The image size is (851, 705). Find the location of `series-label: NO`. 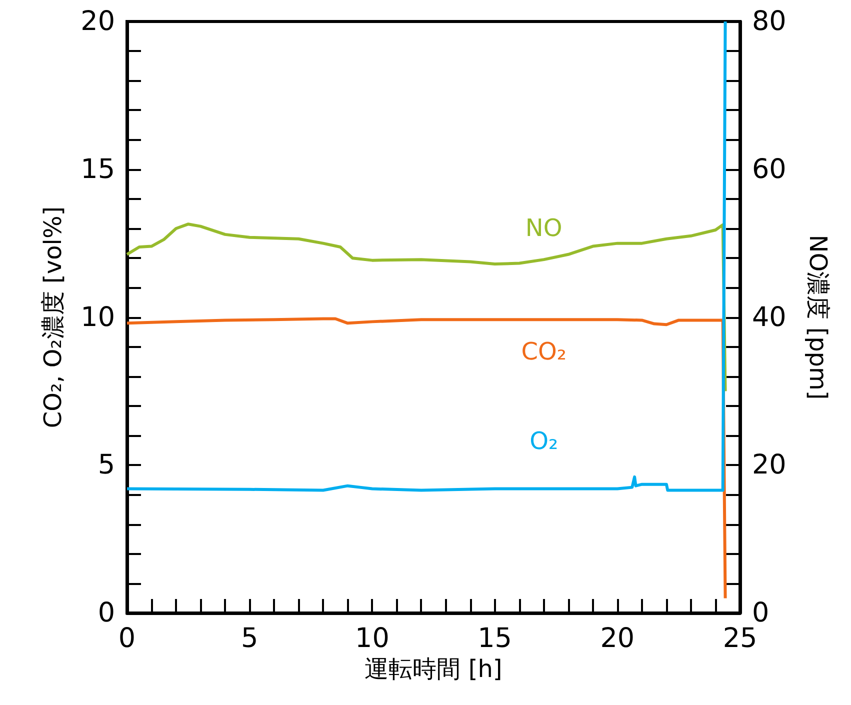

series-label: NO is located at coordinates (543, 228).